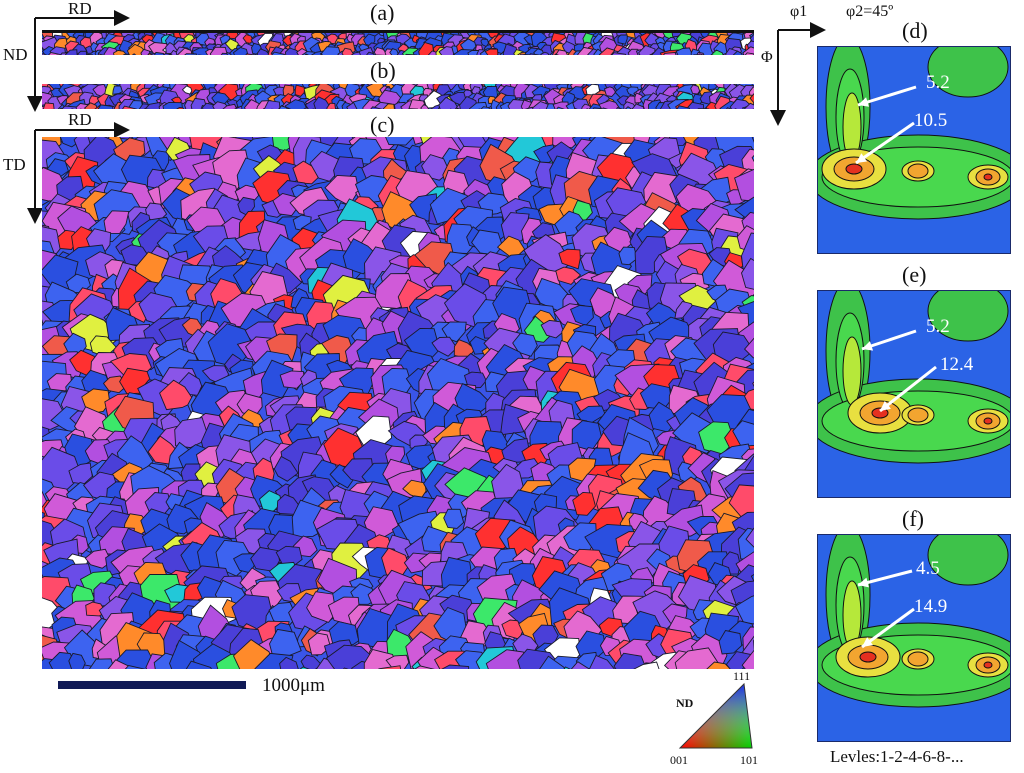  Describe the element at coordinates (938, 326) in the screenshot. I see `odf-e-low-value: 5.2` at that location.